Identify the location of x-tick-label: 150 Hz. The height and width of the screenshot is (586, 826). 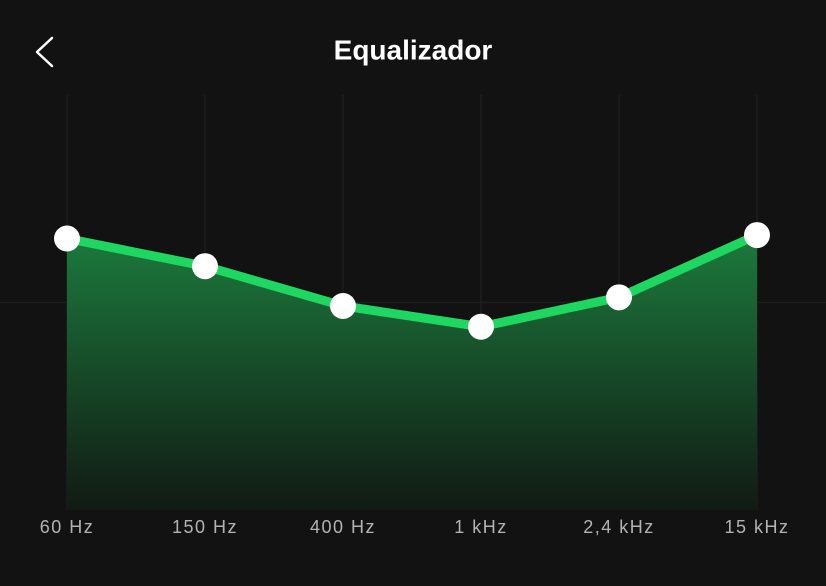
(205, 527).